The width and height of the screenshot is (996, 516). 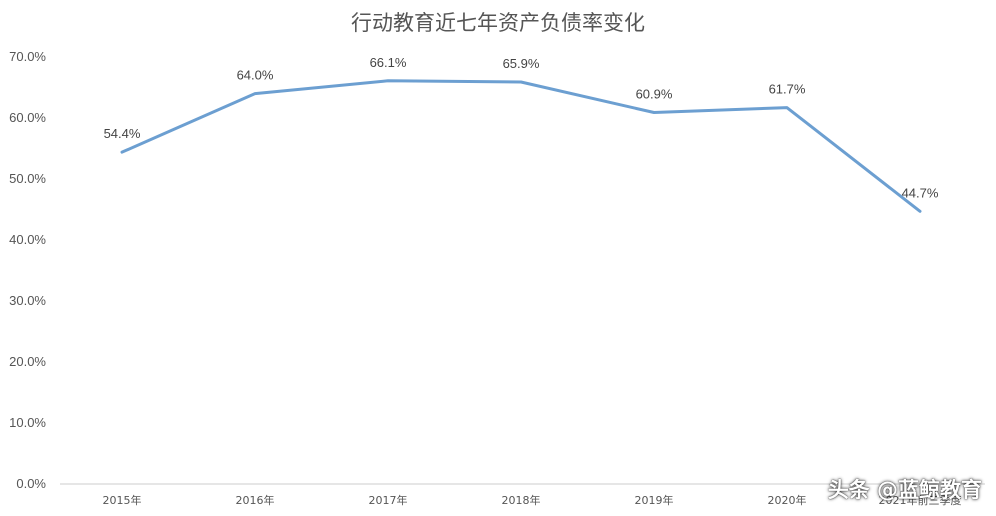 I want to click on y-tick-label: 30.0%, so click(x=27, y=300).